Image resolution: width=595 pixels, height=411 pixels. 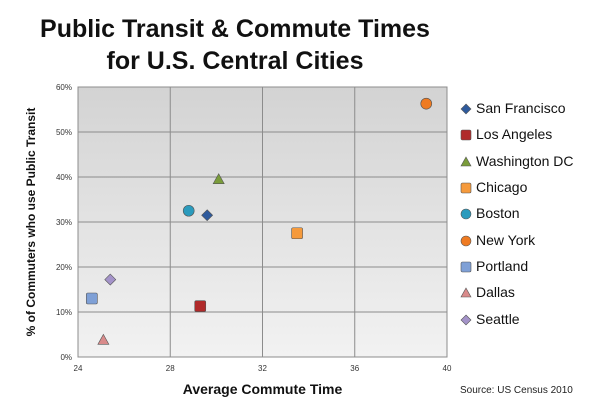 I want to click on chart-title-line-2: for U.S. Central Cities, so click(x=235, y=61).